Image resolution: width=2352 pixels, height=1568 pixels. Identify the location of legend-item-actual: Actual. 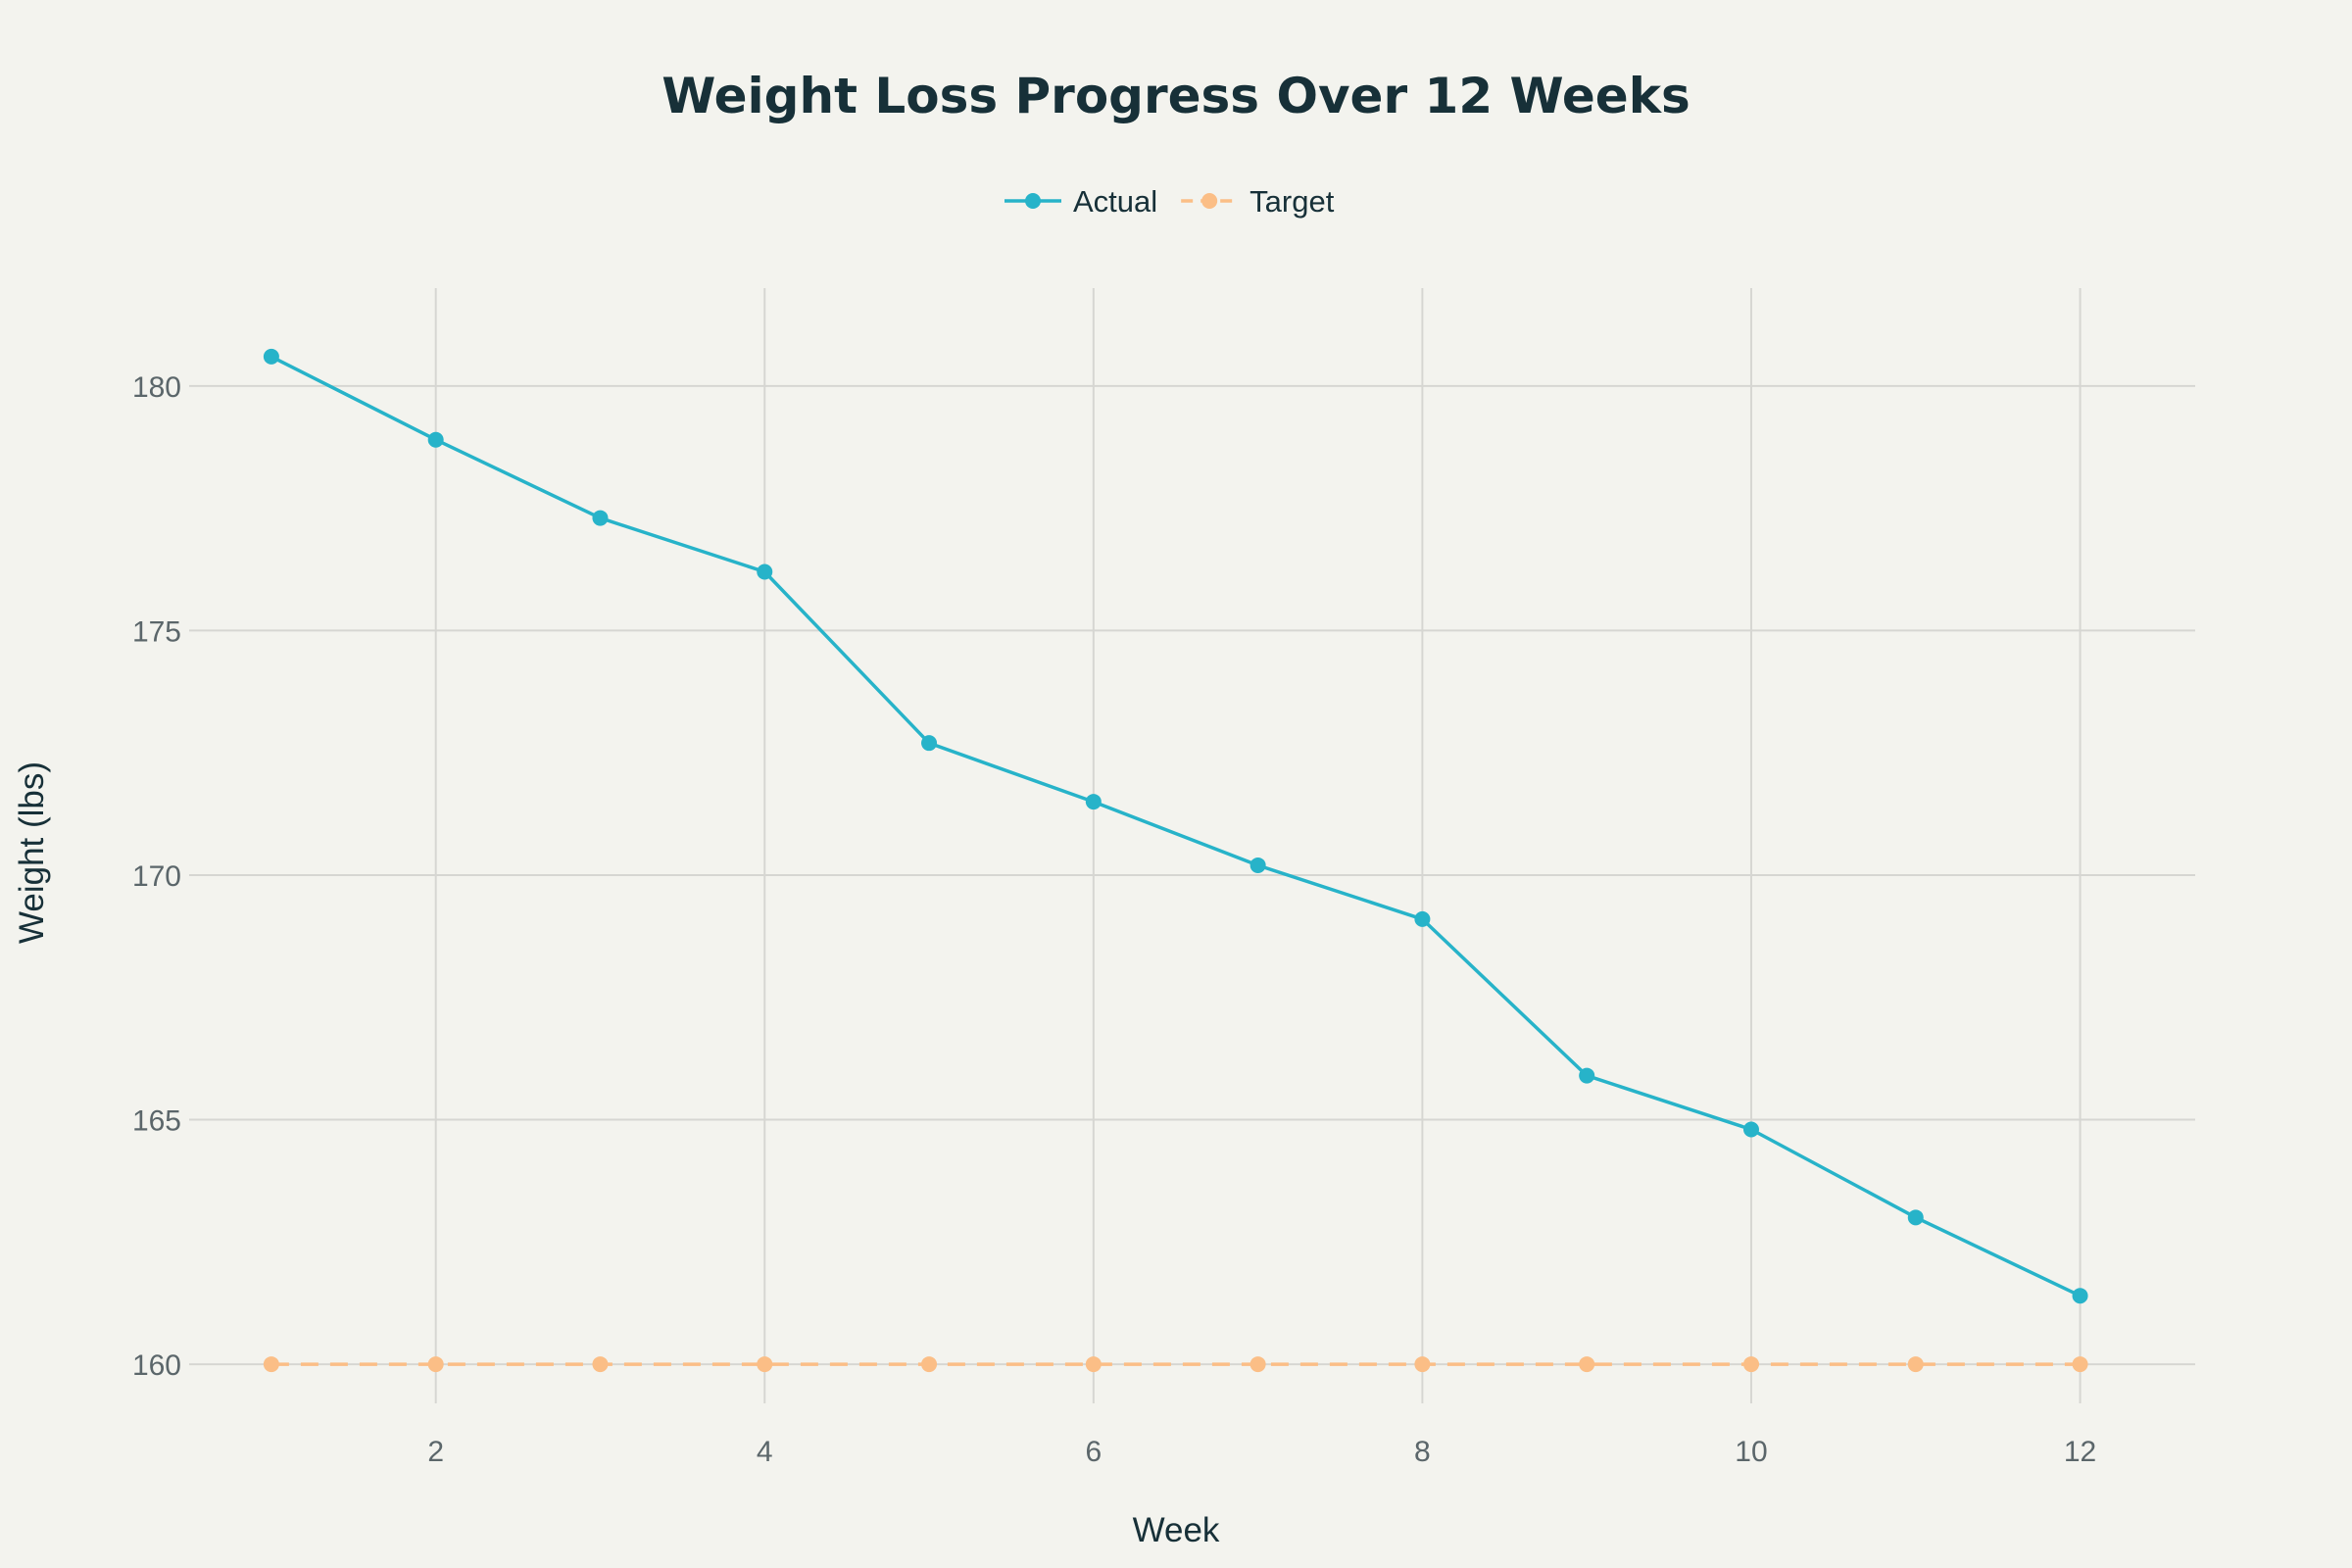
(1080, 201).